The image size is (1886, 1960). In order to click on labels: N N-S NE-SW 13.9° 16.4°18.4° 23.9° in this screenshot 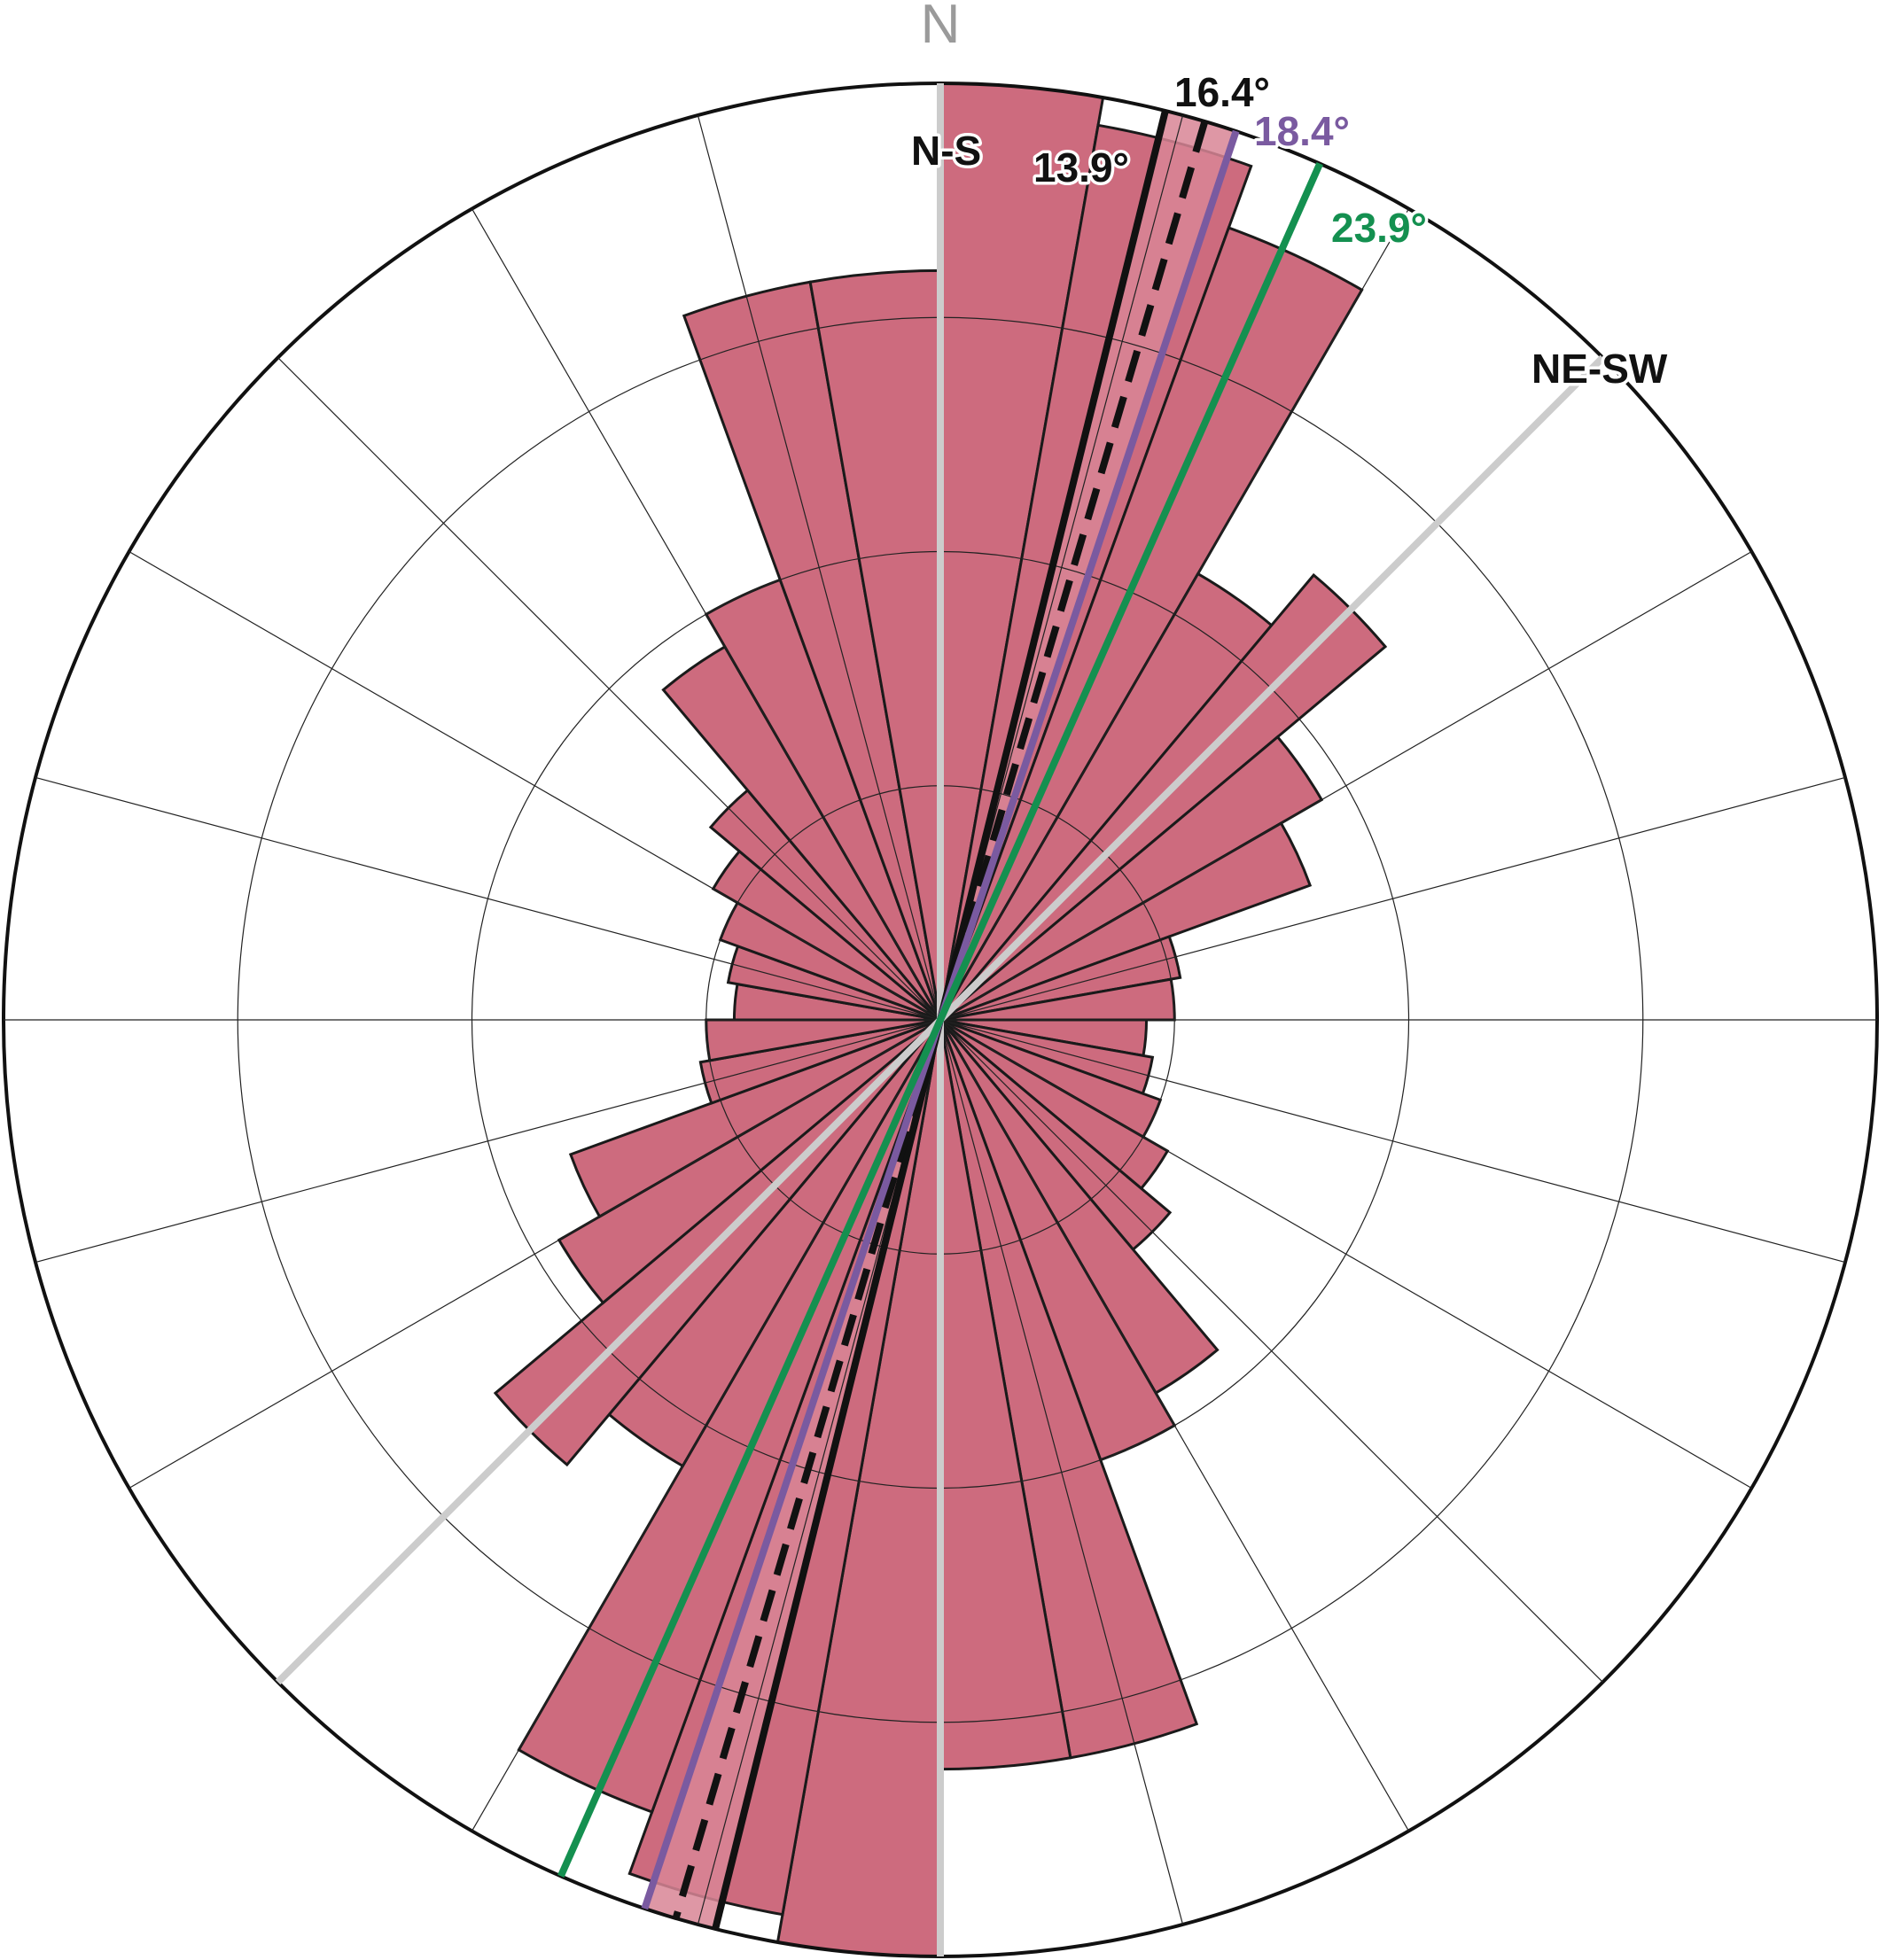, I will do `click(1290, 197)`.